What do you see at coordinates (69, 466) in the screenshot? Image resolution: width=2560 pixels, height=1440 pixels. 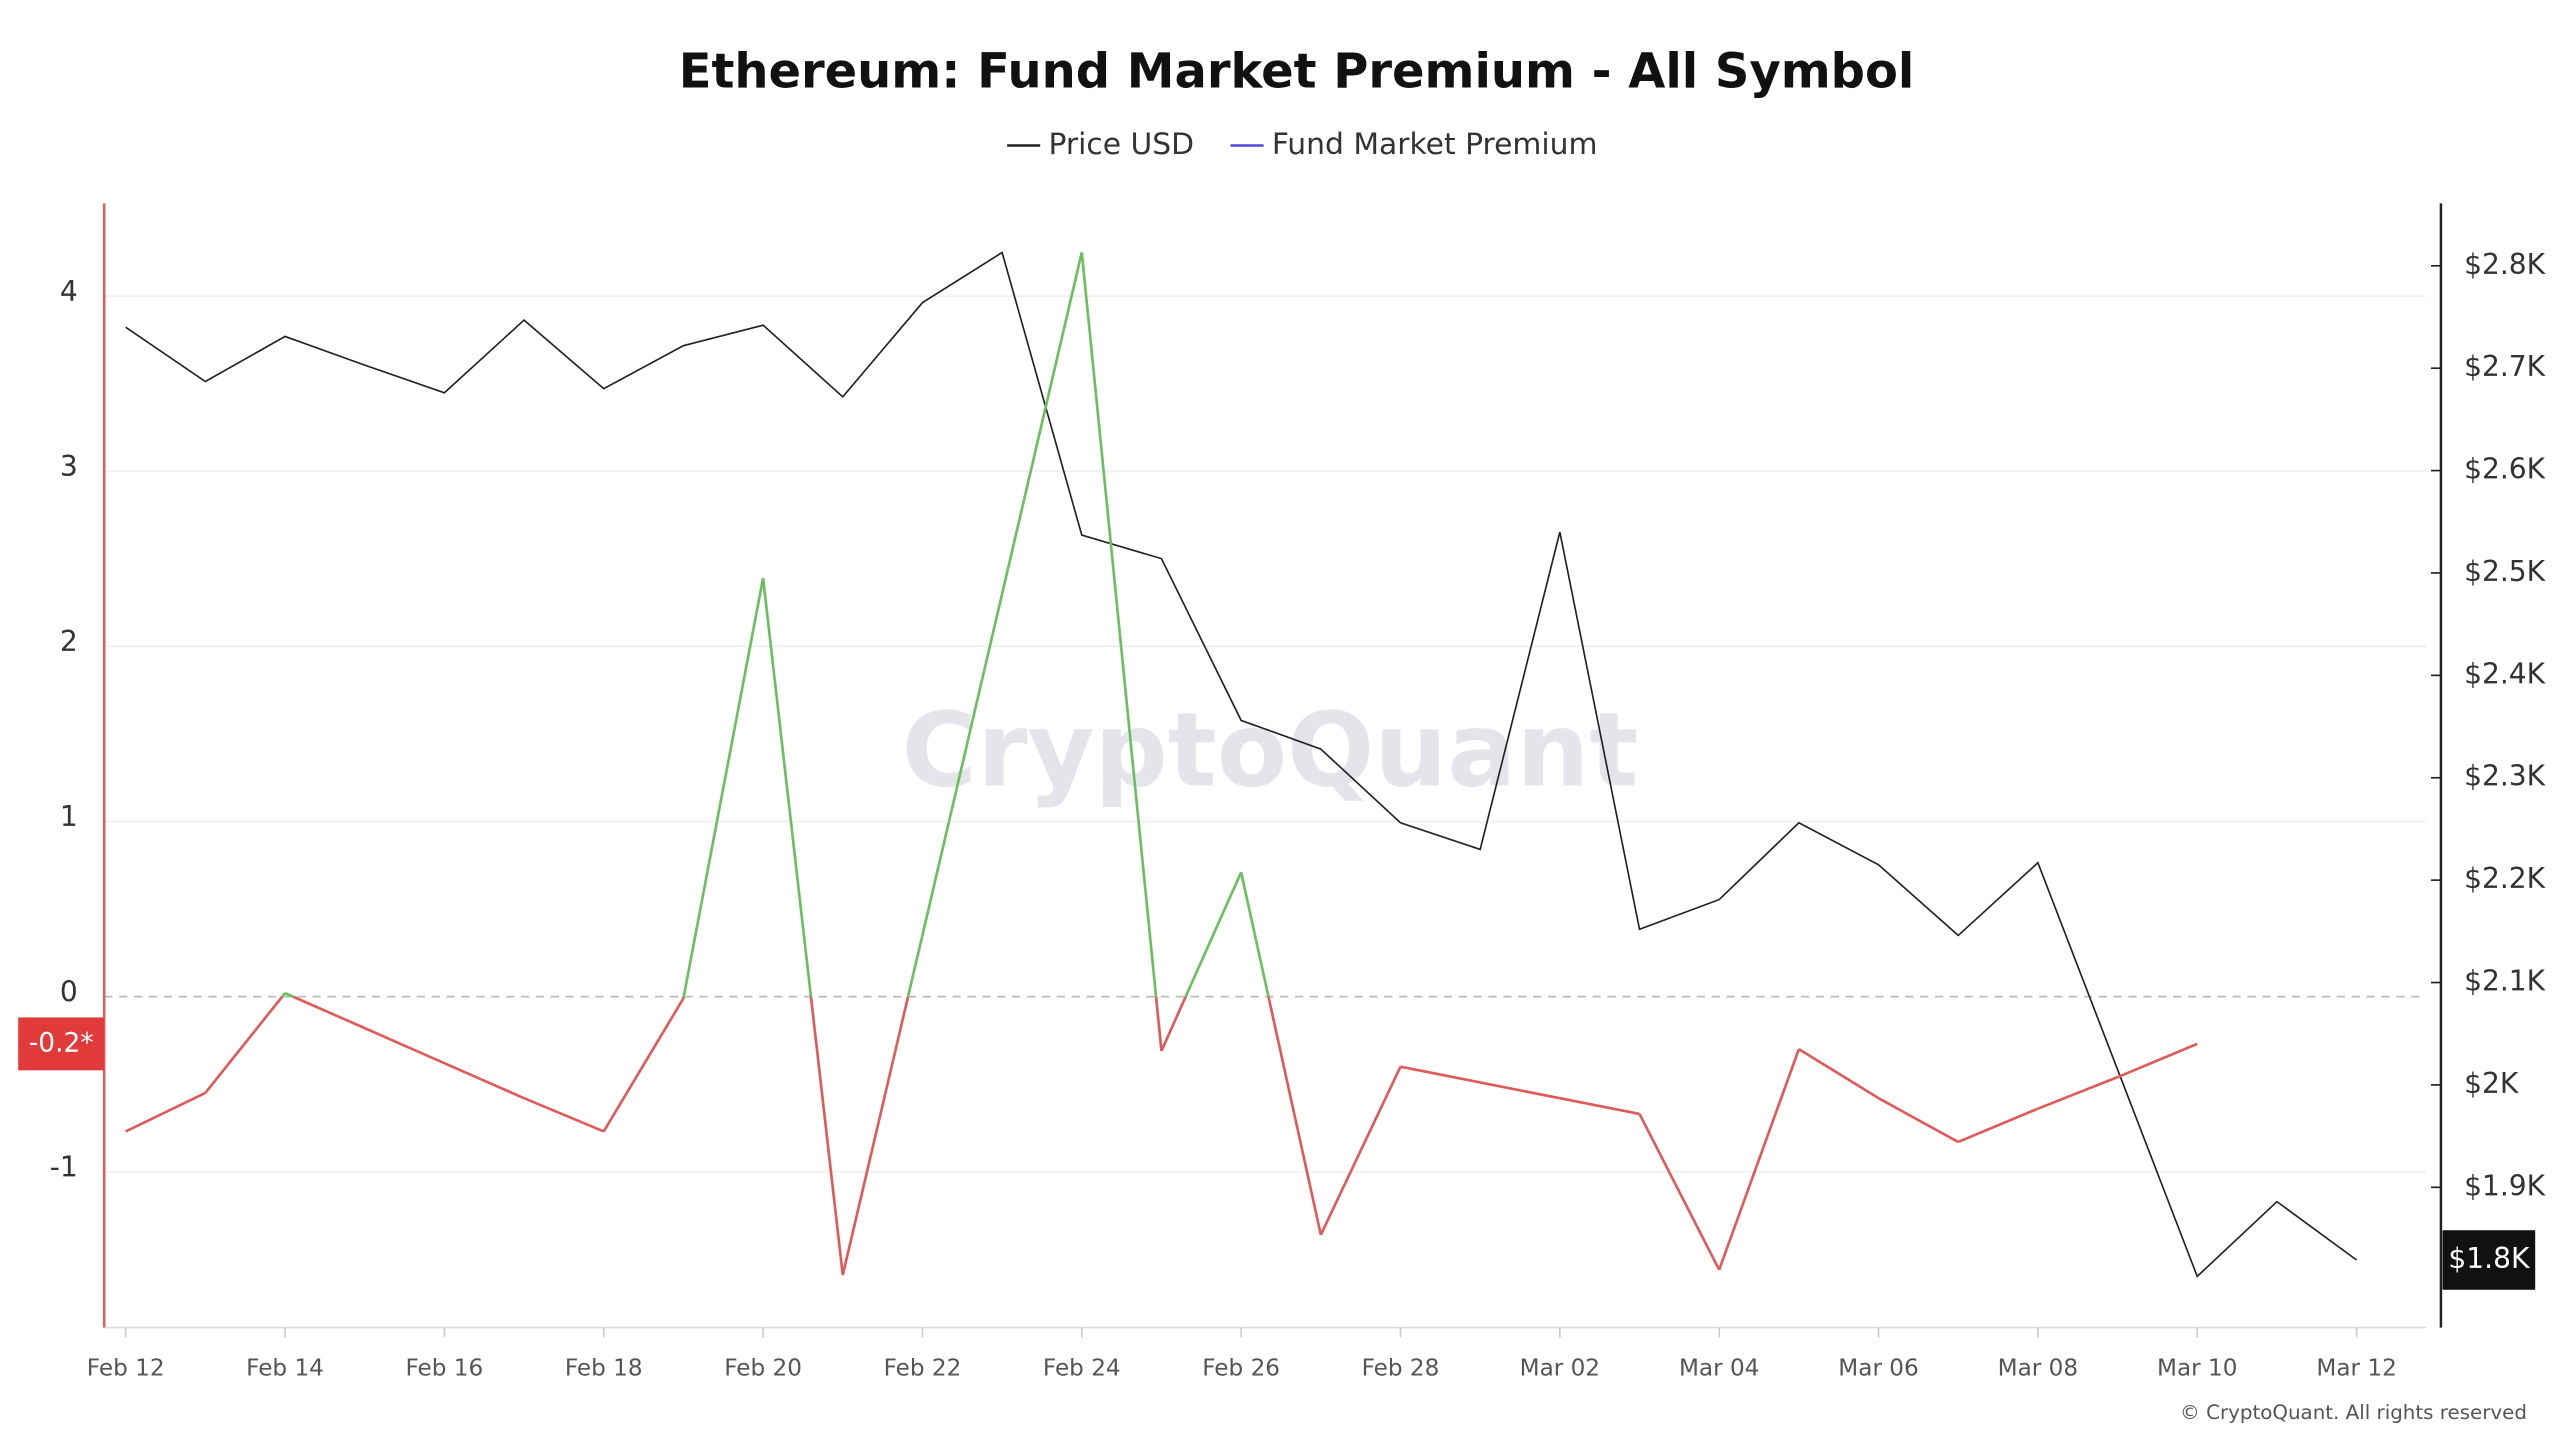 I see `y-tick-label: 3` at bounding box center [69, 466].